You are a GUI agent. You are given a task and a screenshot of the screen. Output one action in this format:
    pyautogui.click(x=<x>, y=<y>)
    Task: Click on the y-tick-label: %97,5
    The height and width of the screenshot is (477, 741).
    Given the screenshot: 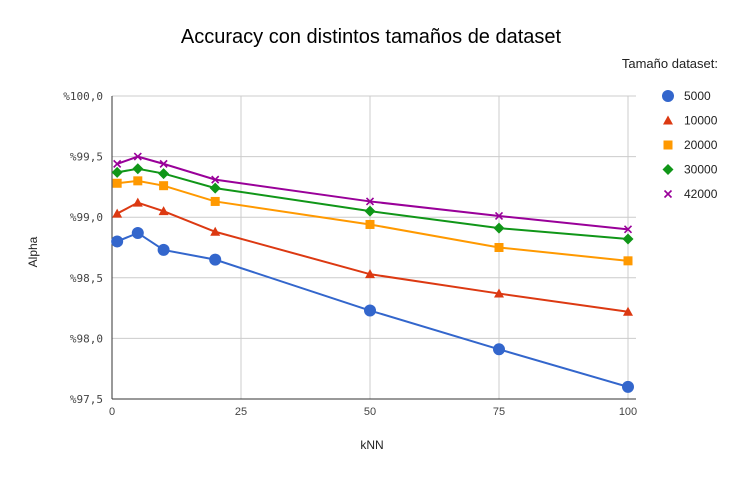 What is the action you would take?
    pyautogui.click(x=86, y=399)
    